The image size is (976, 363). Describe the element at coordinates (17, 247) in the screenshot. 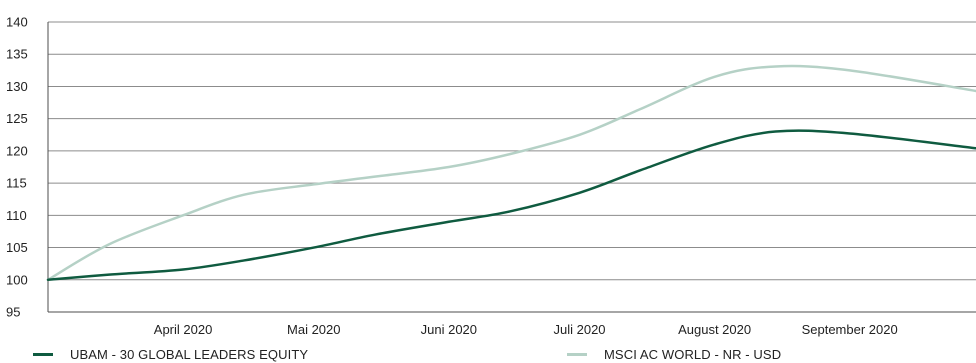

I see `y-tick-label: 105` at that location.